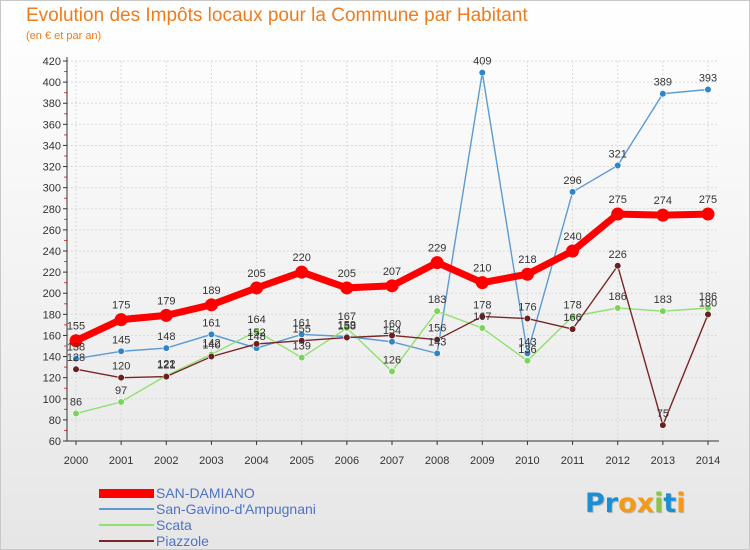  What do you see at coordinates (76, 327) in the screenshot?
I see `data-label: 155` at bounding box center [76, 327].